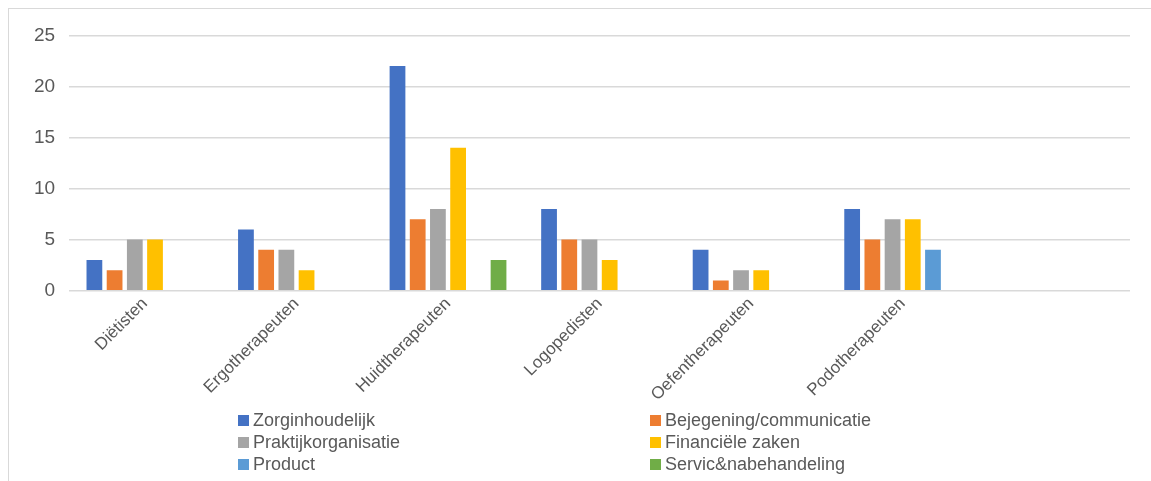  What do you see at coordinates (50, 238) in the screenshot?
I see `y-tick-label: 5` at bounding box center [50, 238].